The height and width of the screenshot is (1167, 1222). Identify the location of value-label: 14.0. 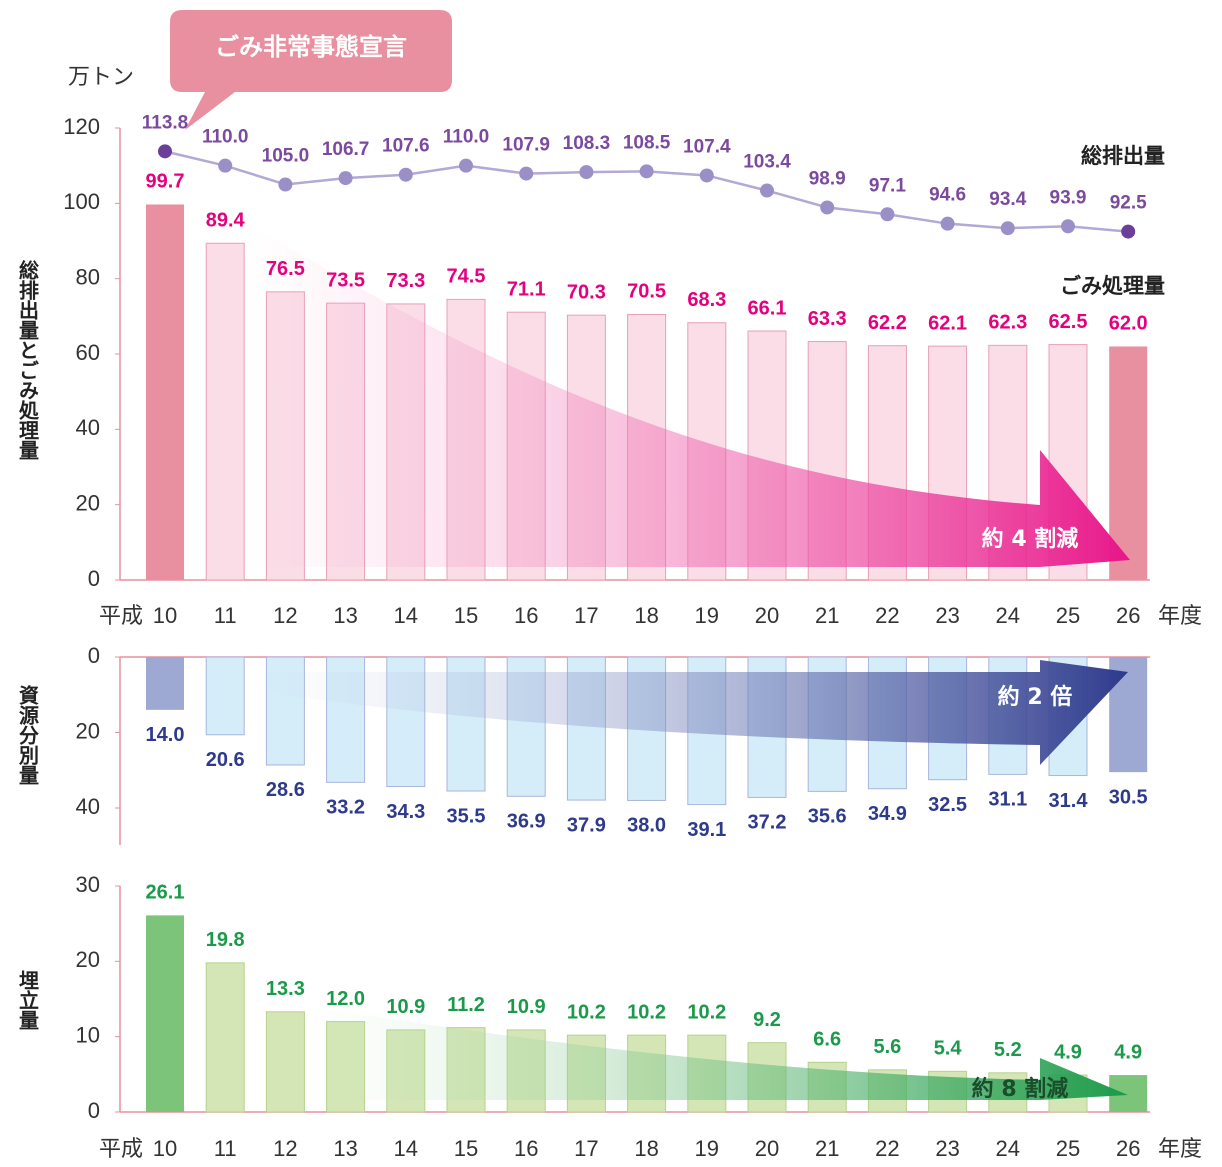
(165, 735).